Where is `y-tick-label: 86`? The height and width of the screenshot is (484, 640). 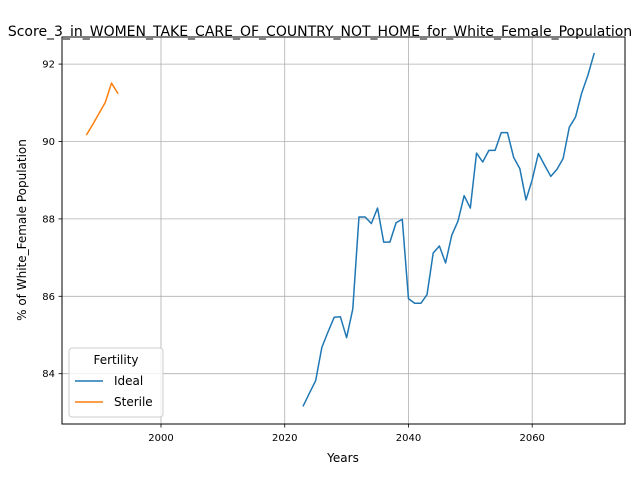 y-tick-label: 86 is located at coordinates (48, 297).